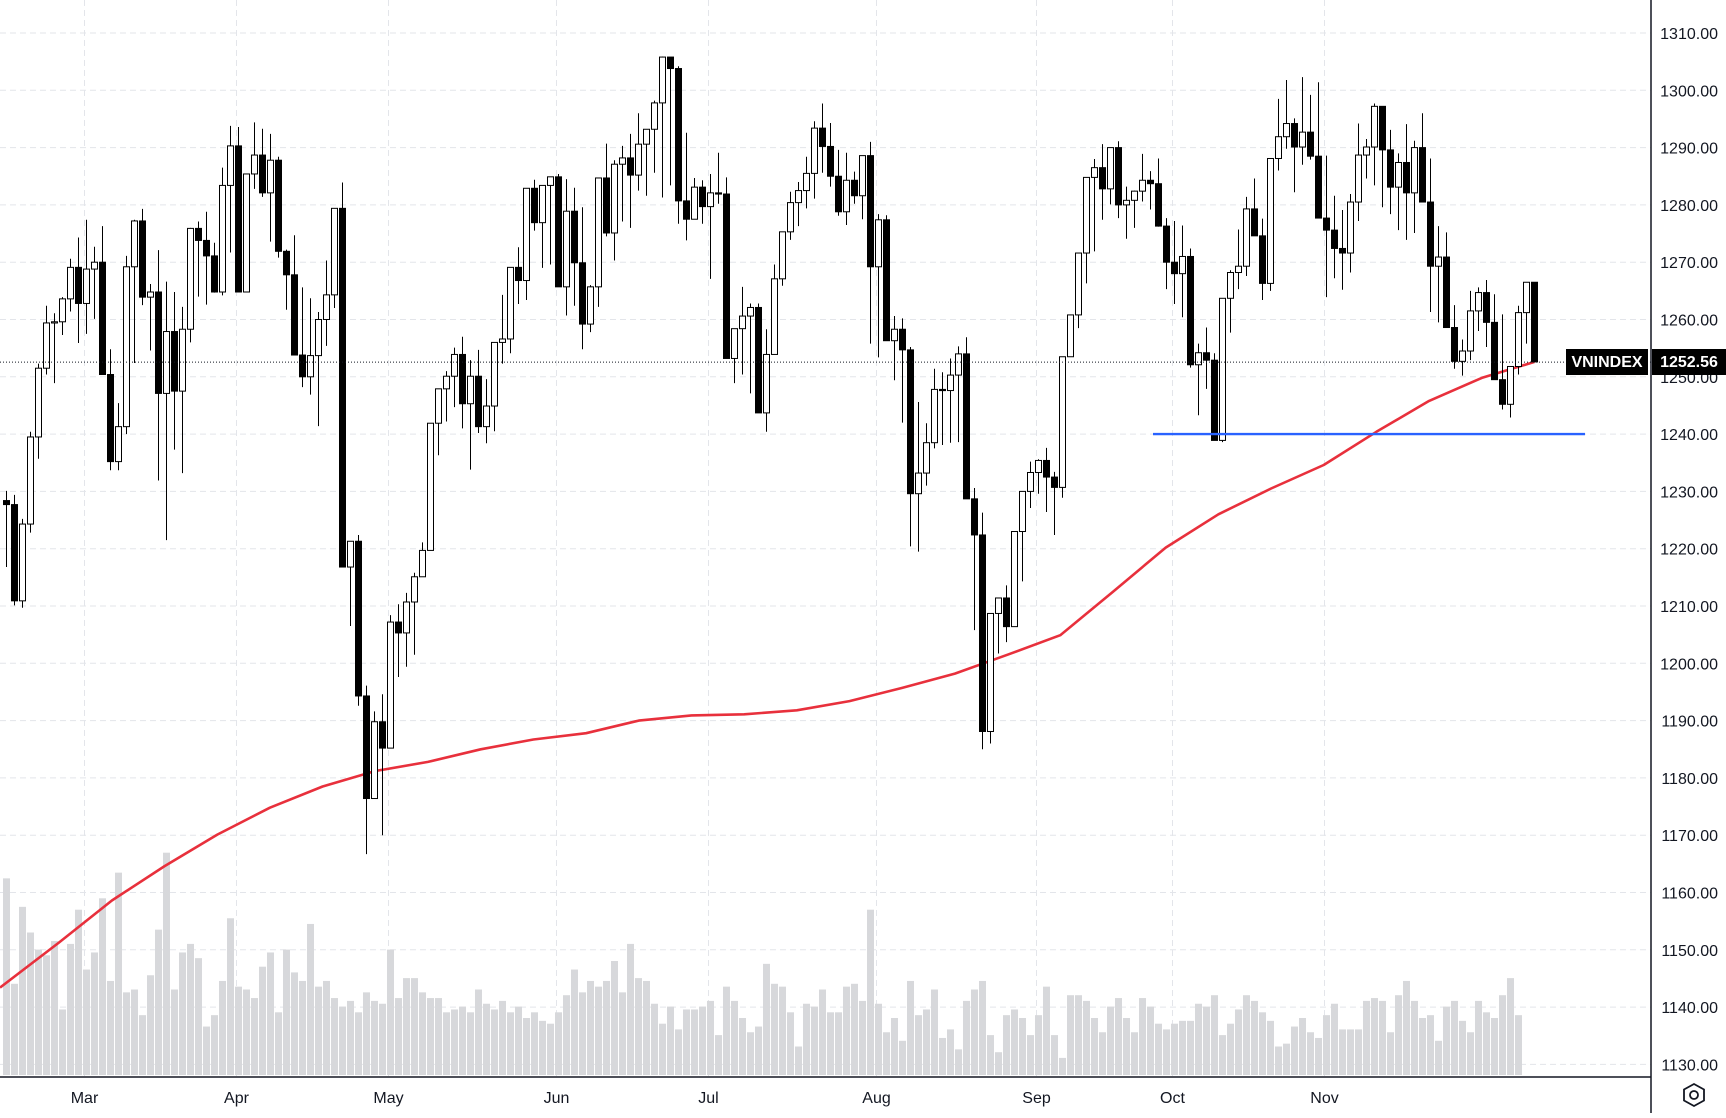 This screenshot has width=1726, height=1118. Describe the element at coordinates (1694, 1095) in the screenshot. I see `settings-button` at that location.